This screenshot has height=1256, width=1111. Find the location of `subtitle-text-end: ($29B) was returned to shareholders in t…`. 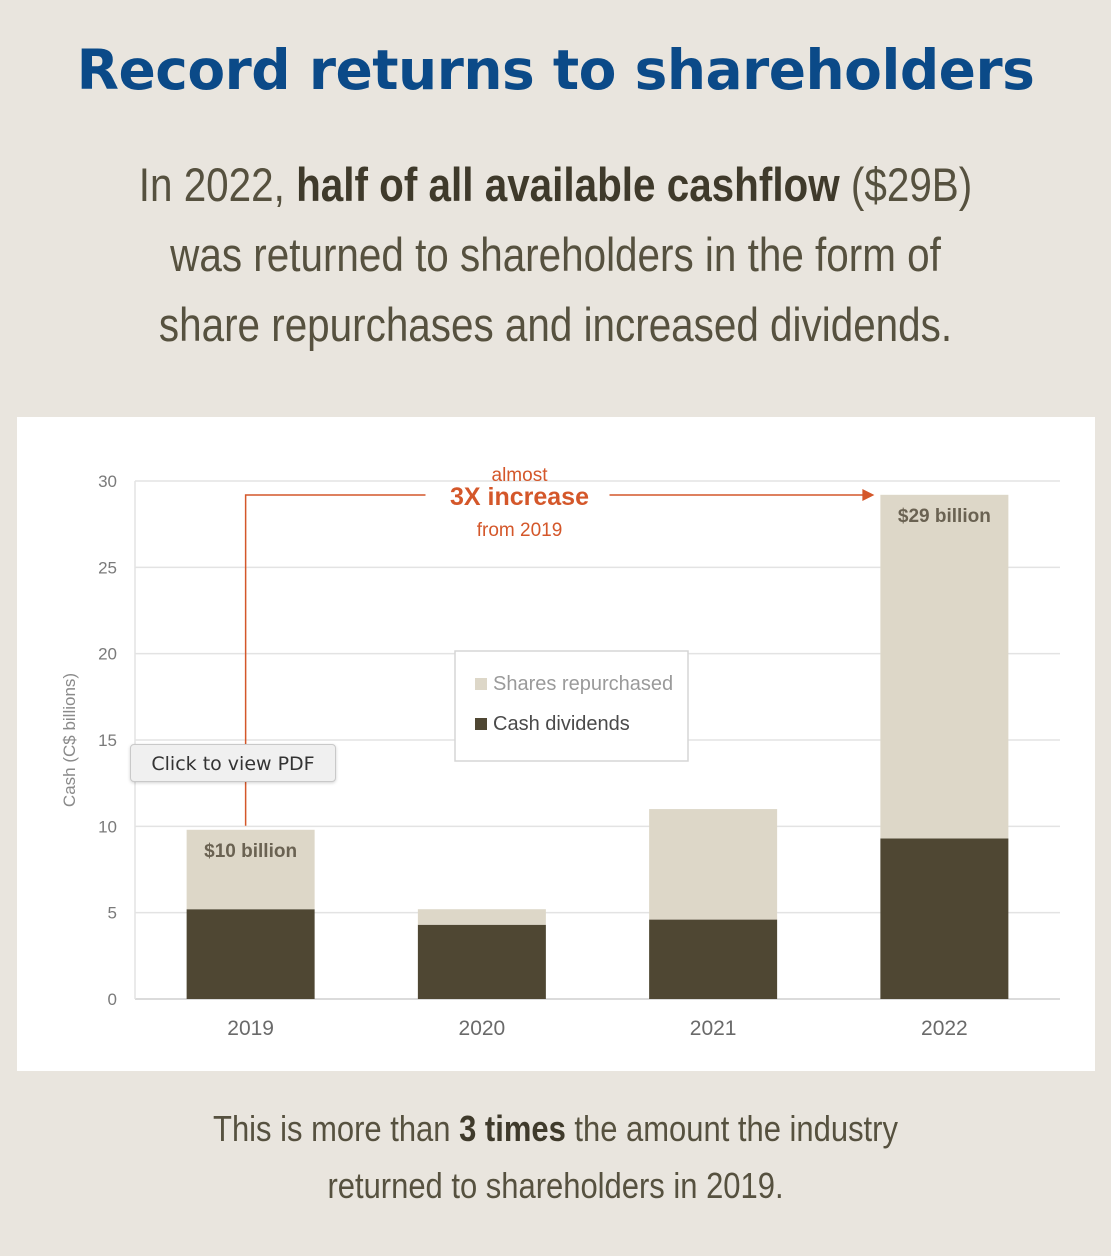

subtitle-text-end: ($29B) was returned to shareholders in t… is located at coordinates (565, 254).